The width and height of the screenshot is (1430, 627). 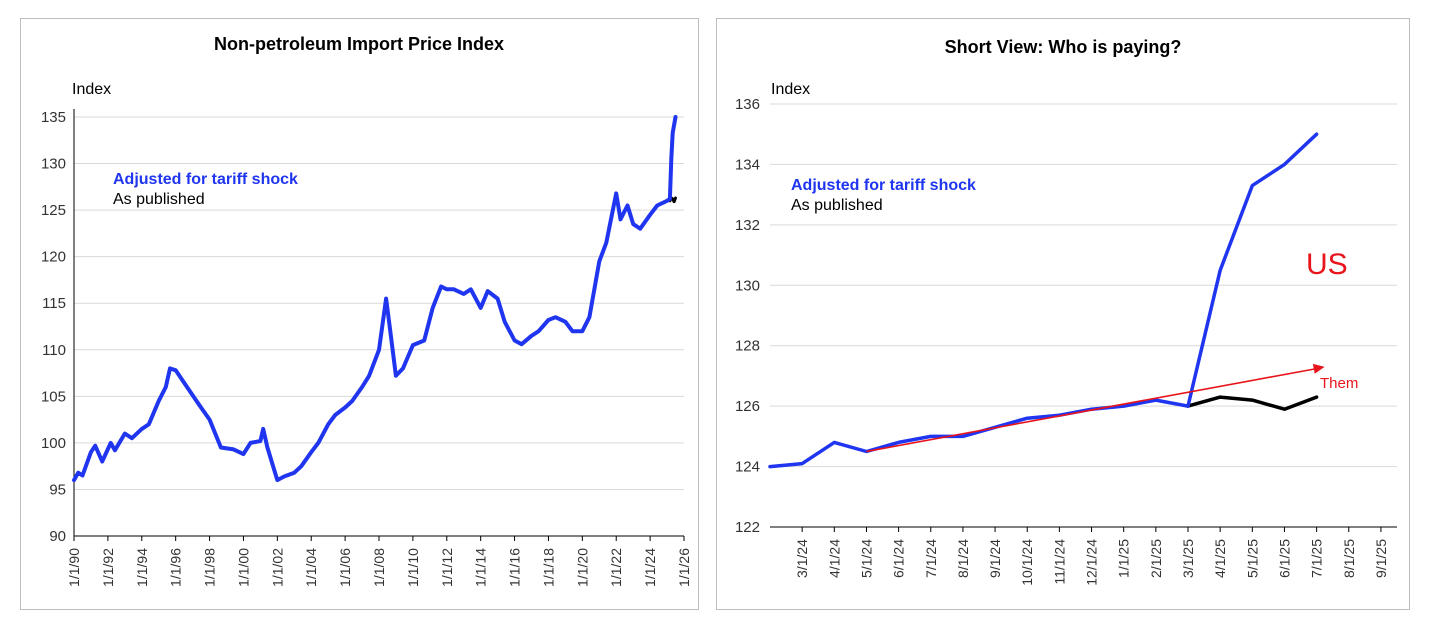 I want to click on x-tick-label: 4/1/25, so click(x=1220, y=558).